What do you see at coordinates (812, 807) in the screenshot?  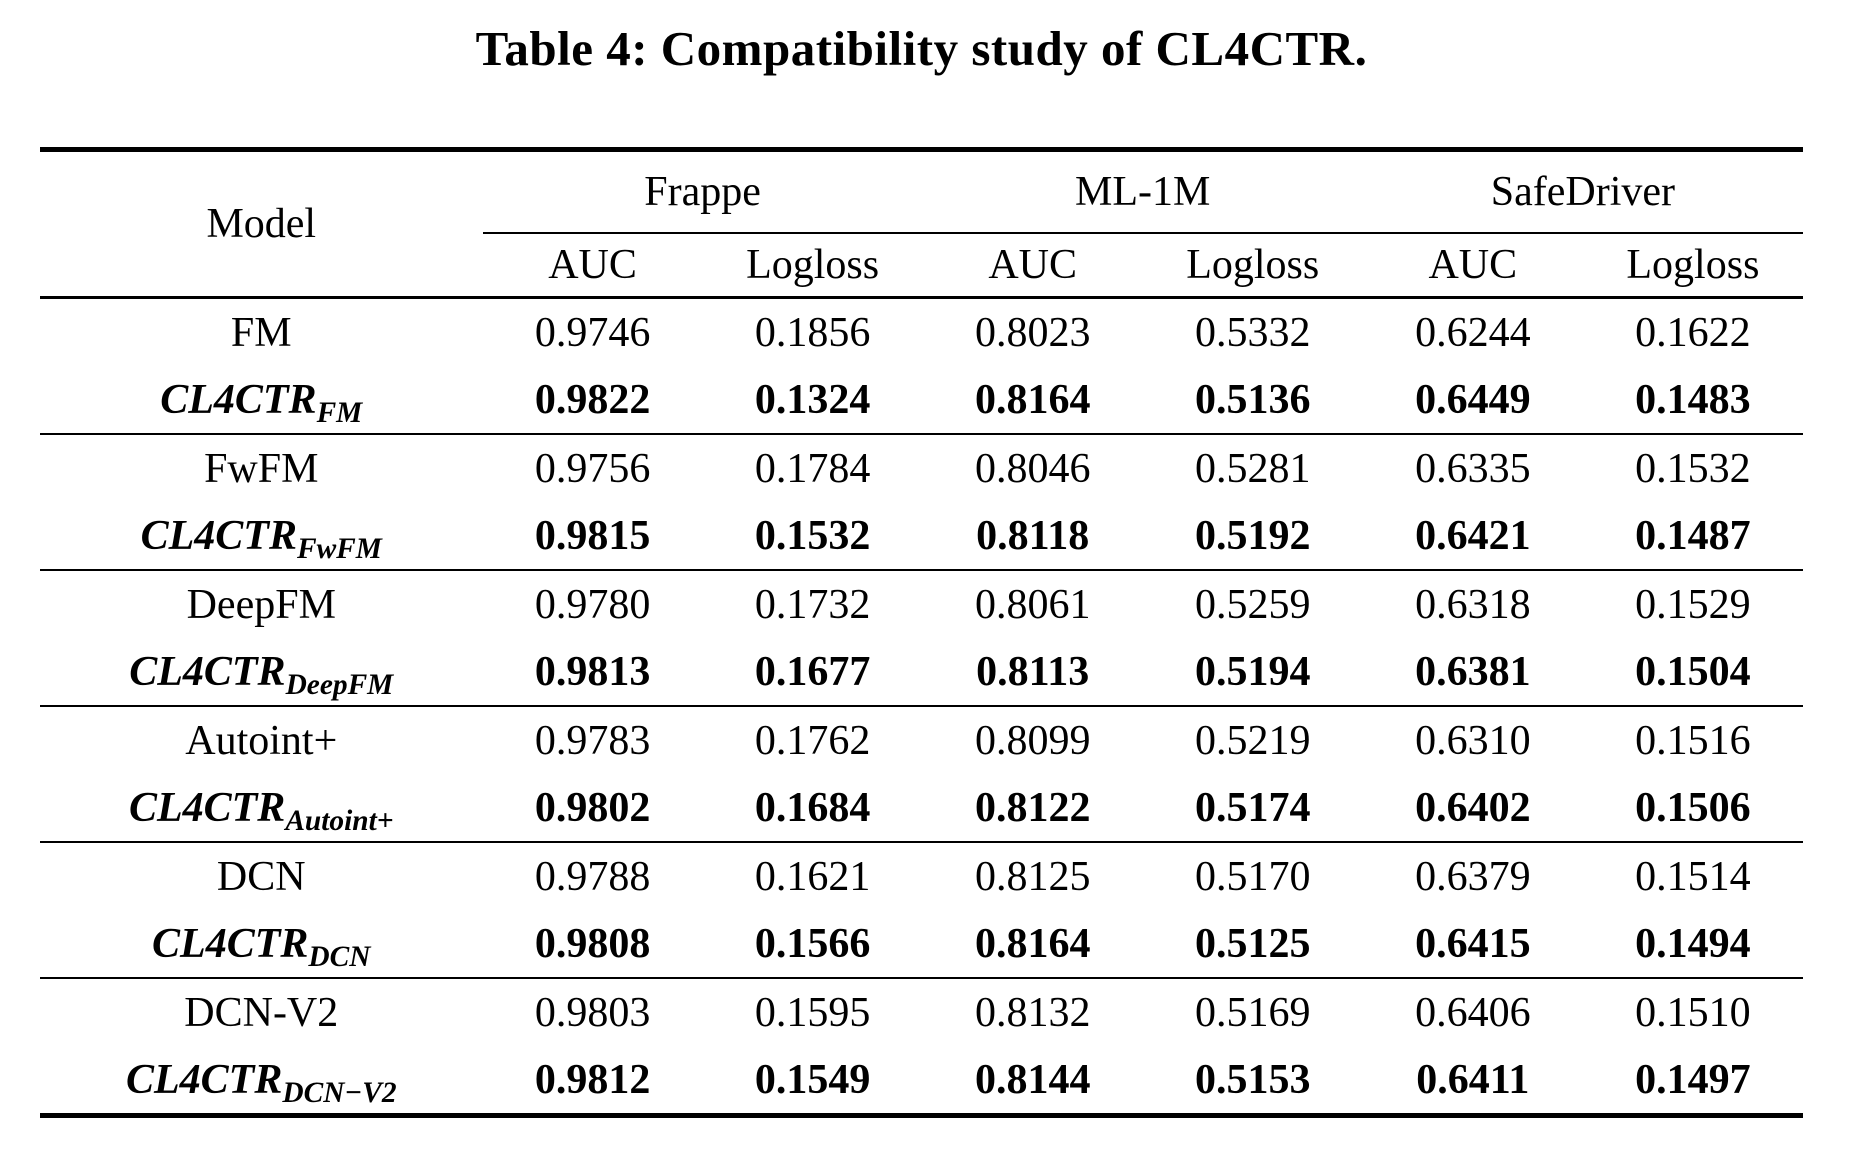 I see `value-cell: 0.1684` at bounding box center [812, 807].